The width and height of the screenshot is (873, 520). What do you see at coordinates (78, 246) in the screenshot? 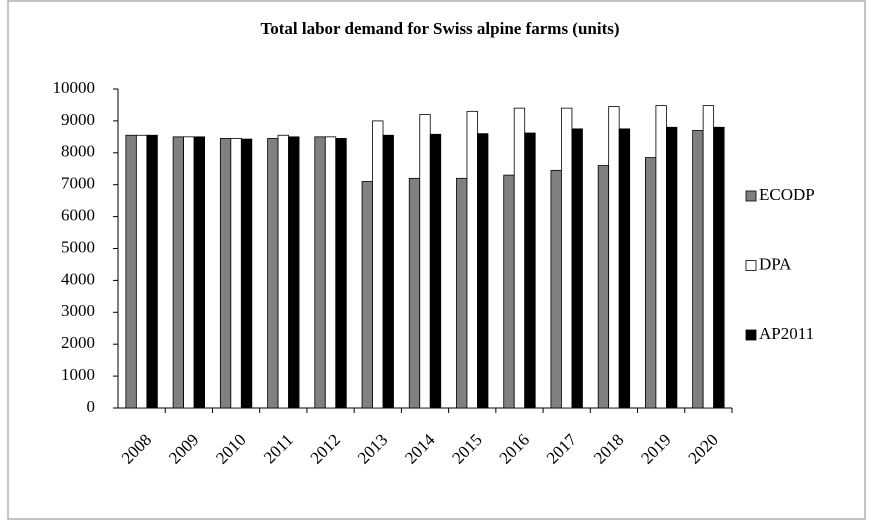
I see `y-tick-label: 5000` at bounding box center [78, 246].